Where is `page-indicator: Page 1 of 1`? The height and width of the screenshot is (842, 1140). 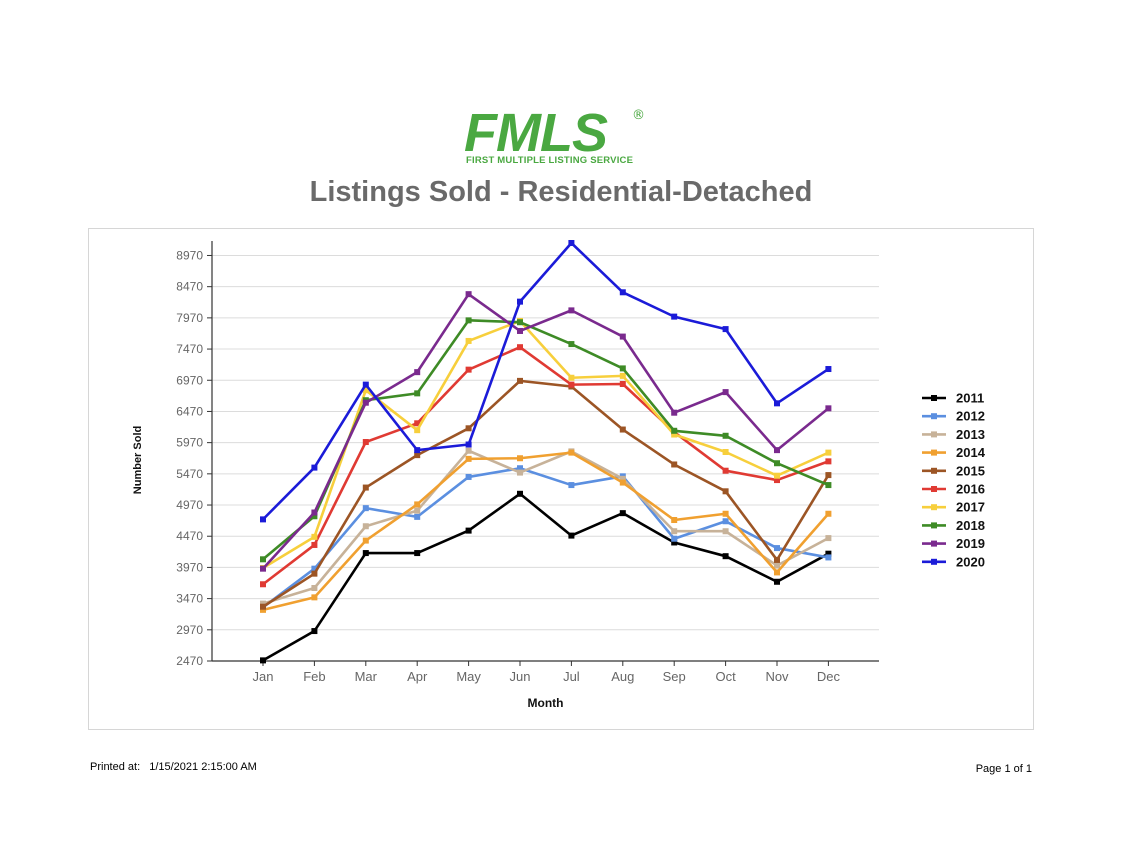 page-indicator: Page 1 of 1 is located at coordinates (1003, 769).